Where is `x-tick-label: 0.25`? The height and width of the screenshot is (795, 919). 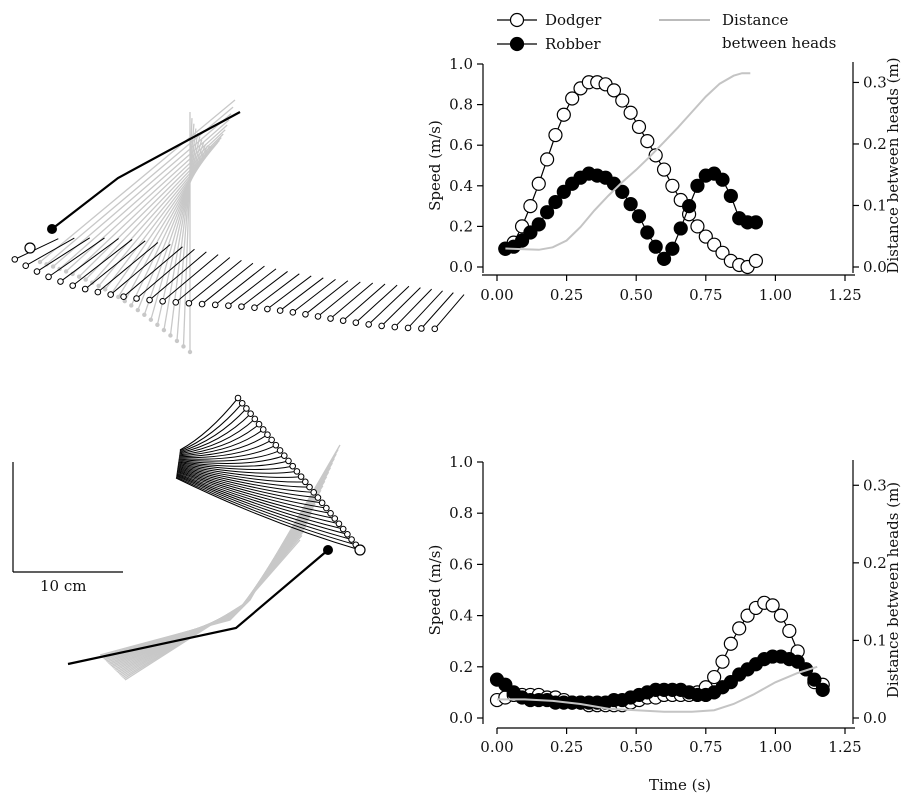 x-tick-label: 0.25 is located at coordinates (566, 295).